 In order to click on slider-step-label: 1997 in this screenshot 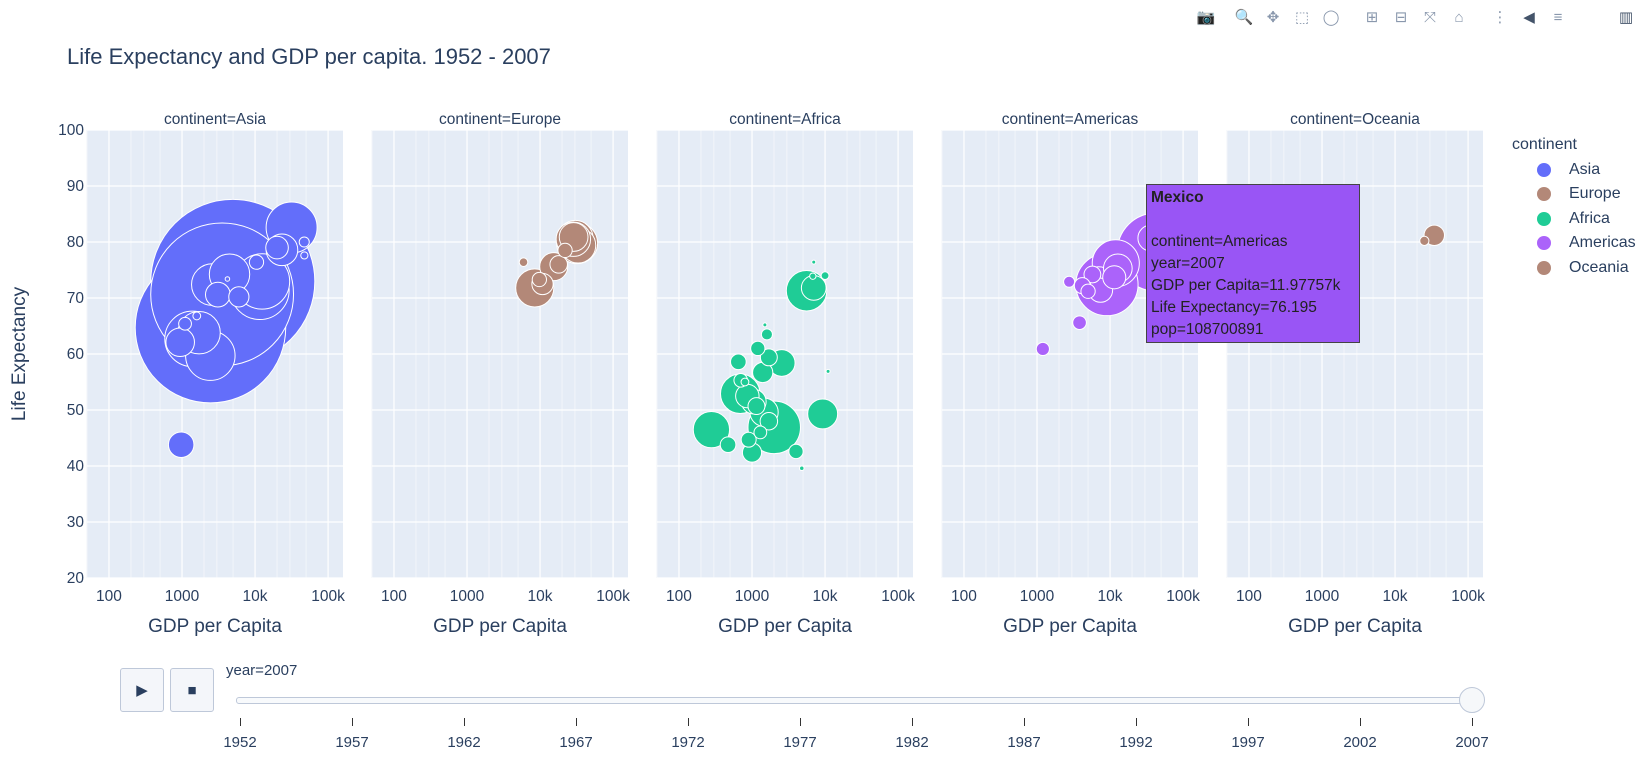, I will do `click(1248, 742)`.